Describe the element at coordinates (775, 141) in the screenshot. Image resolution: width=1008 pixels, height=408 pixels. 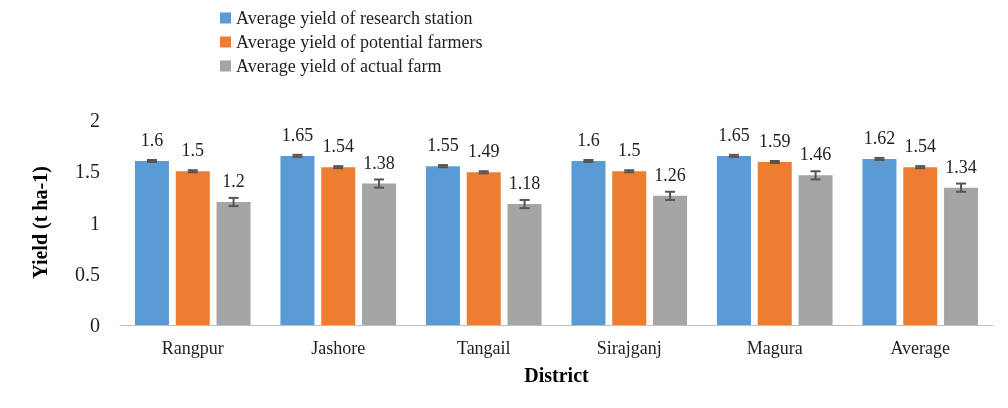
I see `data-label: 1.59` at that location.